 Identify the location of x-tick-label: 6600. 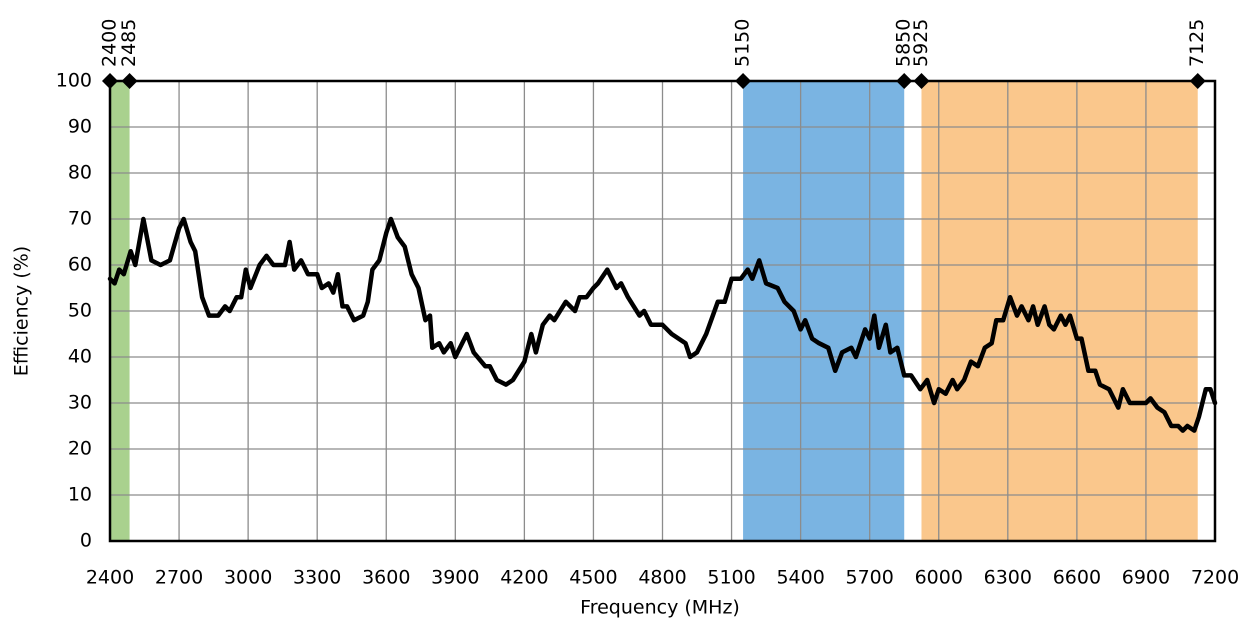
(1077, 578).